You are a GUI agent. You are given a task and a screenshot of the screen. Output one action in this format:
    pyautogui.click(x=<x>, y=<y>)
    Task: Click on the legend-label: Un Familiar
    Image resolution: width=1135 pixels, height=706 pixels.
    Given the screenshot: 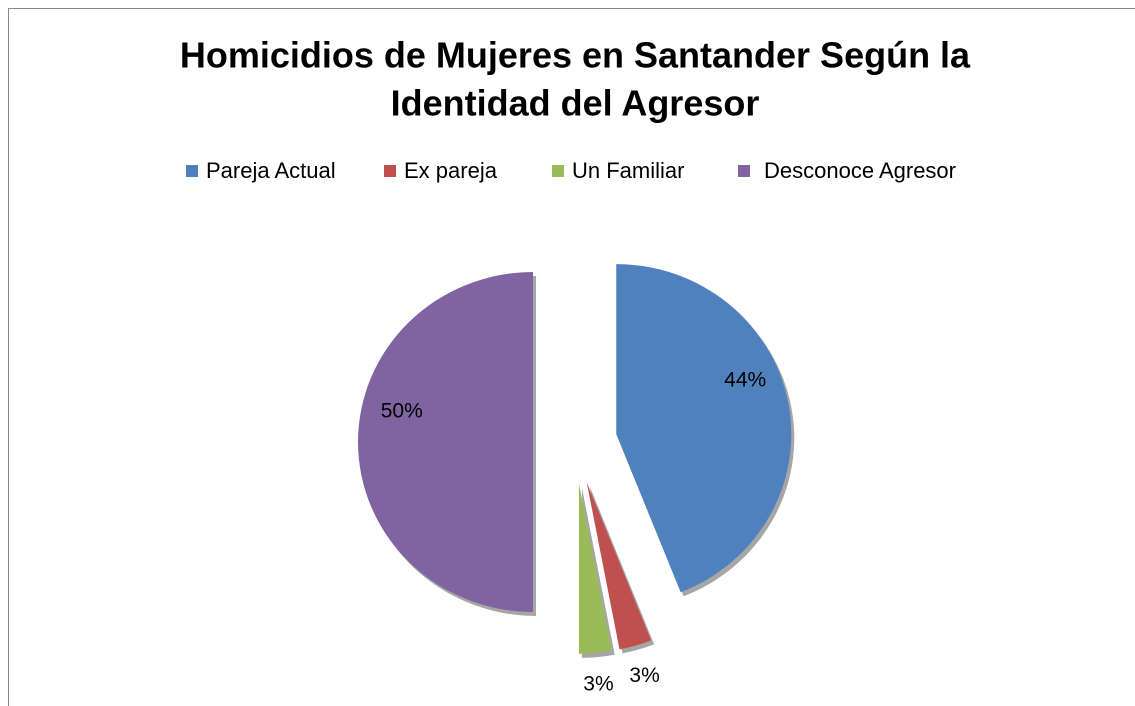 What is the action you would take?
    pyautogui.click(x=628, y=170)
    